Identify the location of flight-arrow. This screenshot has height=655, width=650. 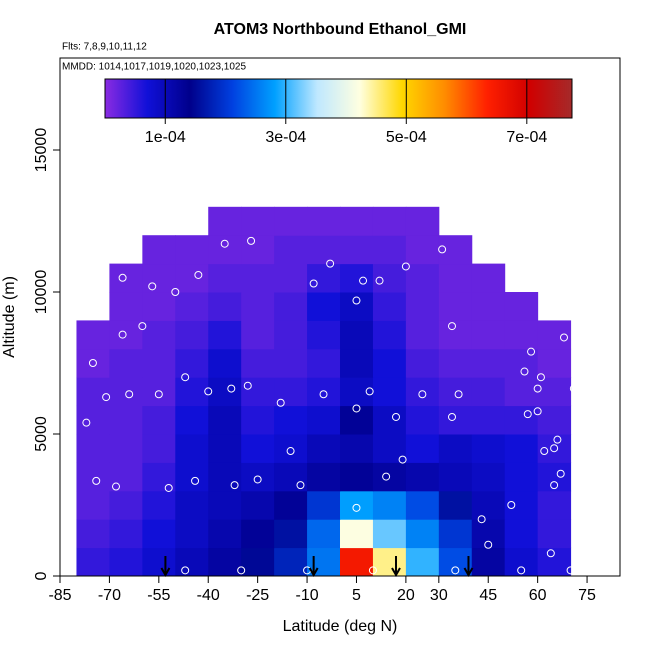
(468, 567).